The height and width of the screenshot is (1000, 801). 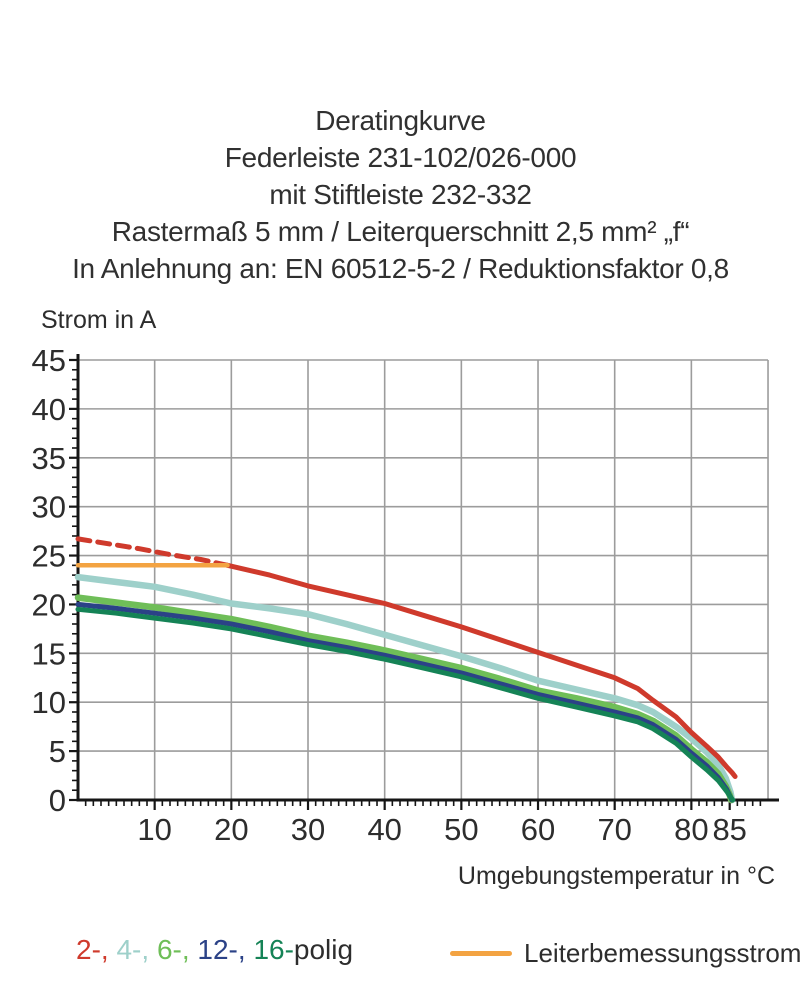 I want to click on x-tick-label-60: 60, so click(x=538, y=829).